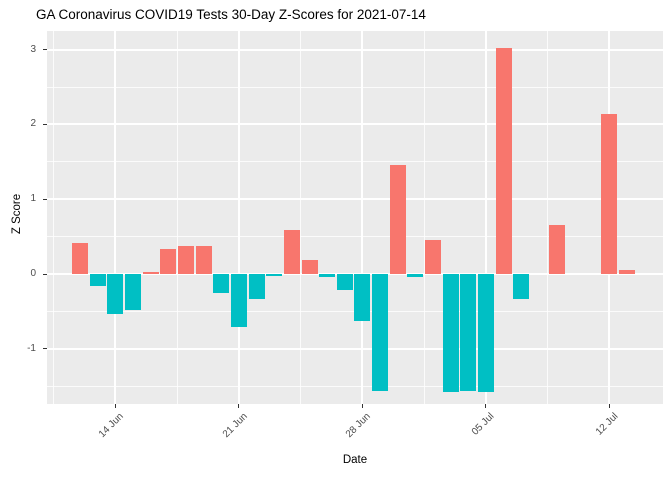 The width and height of the screenshot is (672, 480). I want to click on x-tick-label: 14 Jun, so click(112, 426).